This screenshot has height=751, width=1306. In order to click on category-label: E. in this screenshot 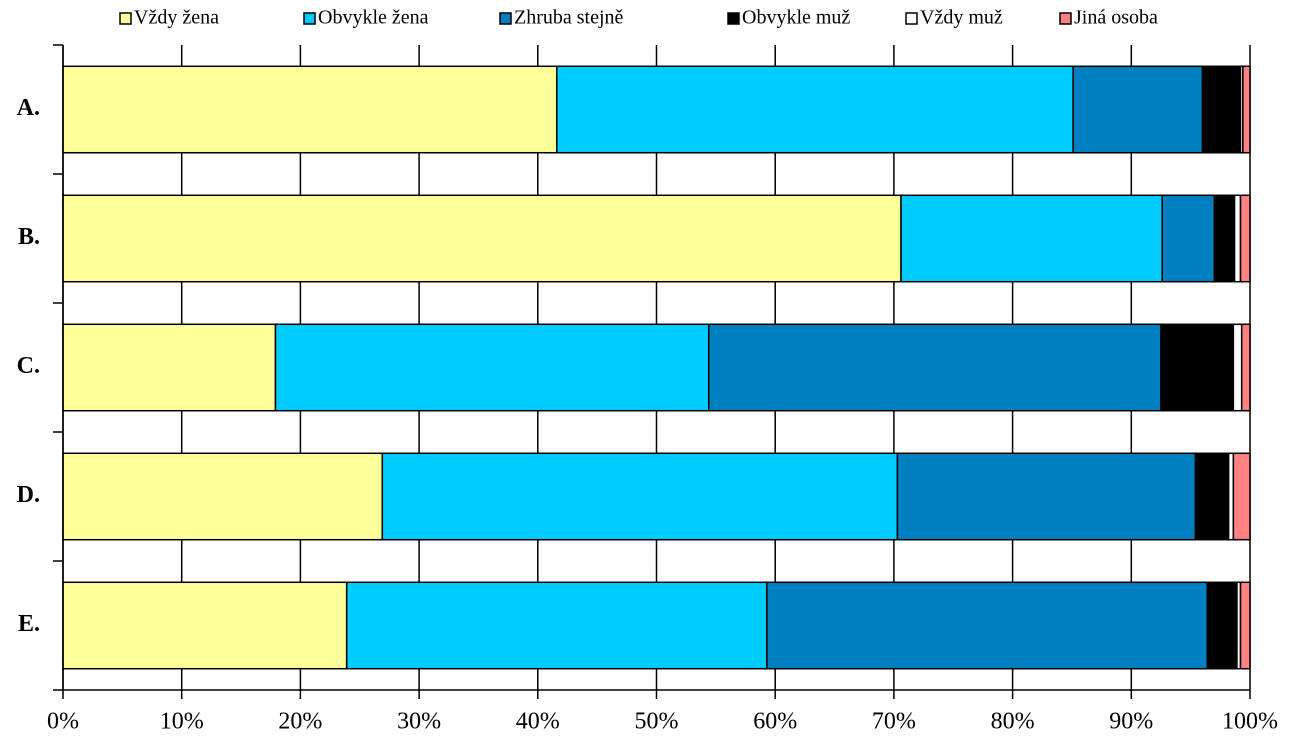, I will do `click(29, 624)`.